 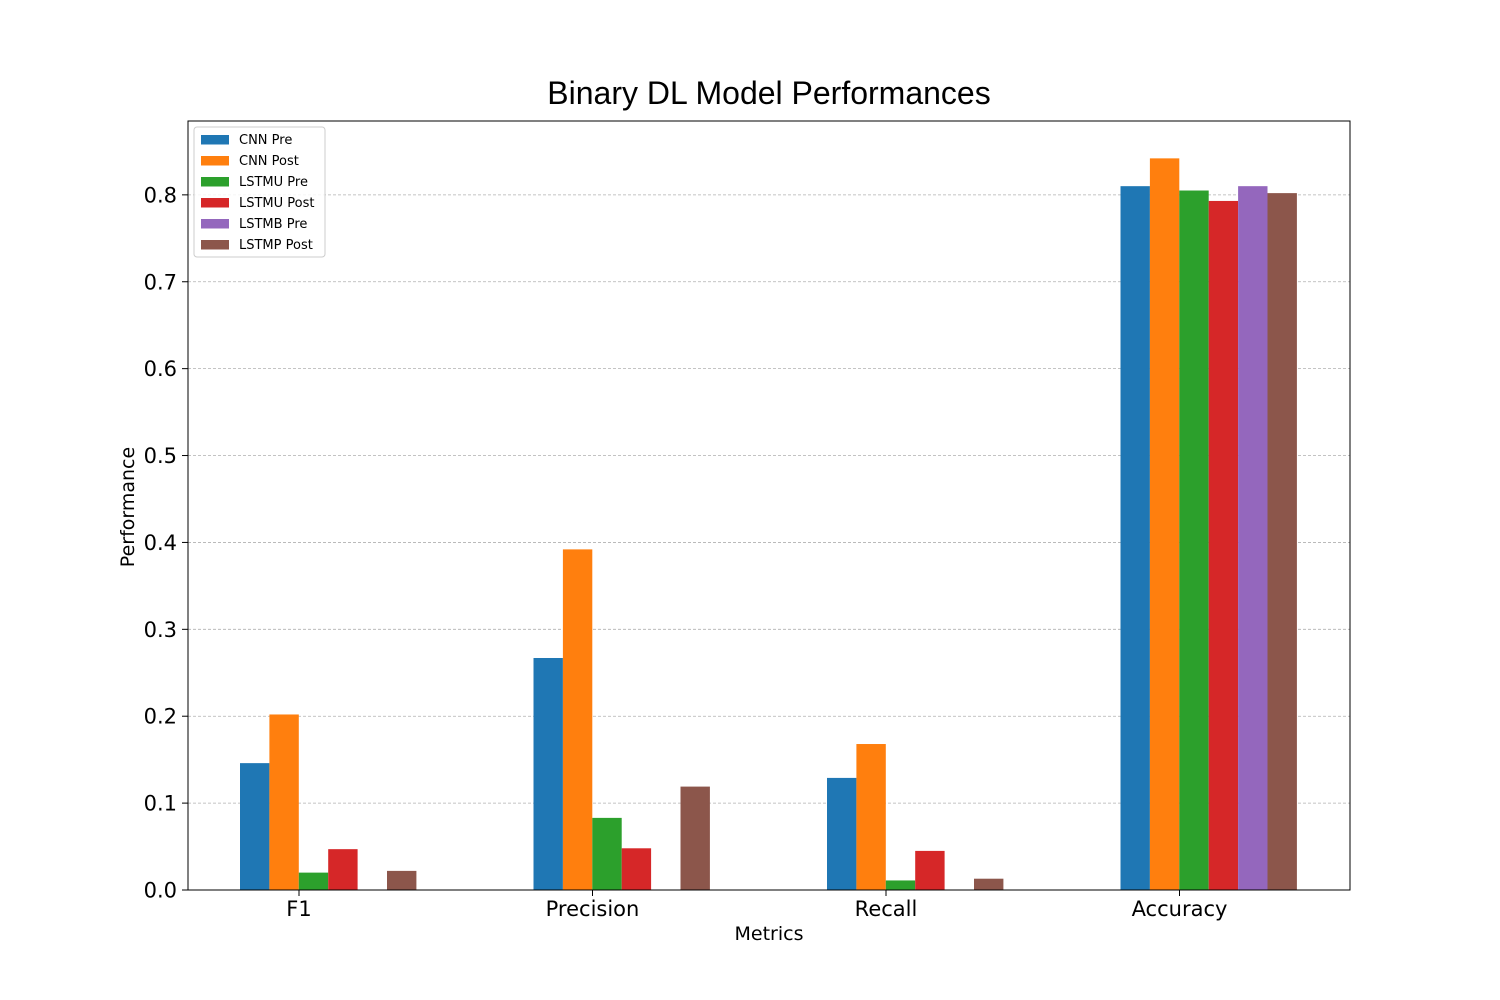 I want to click on chart-title: Binary DL Model Performances, so click(x=768, y=93).